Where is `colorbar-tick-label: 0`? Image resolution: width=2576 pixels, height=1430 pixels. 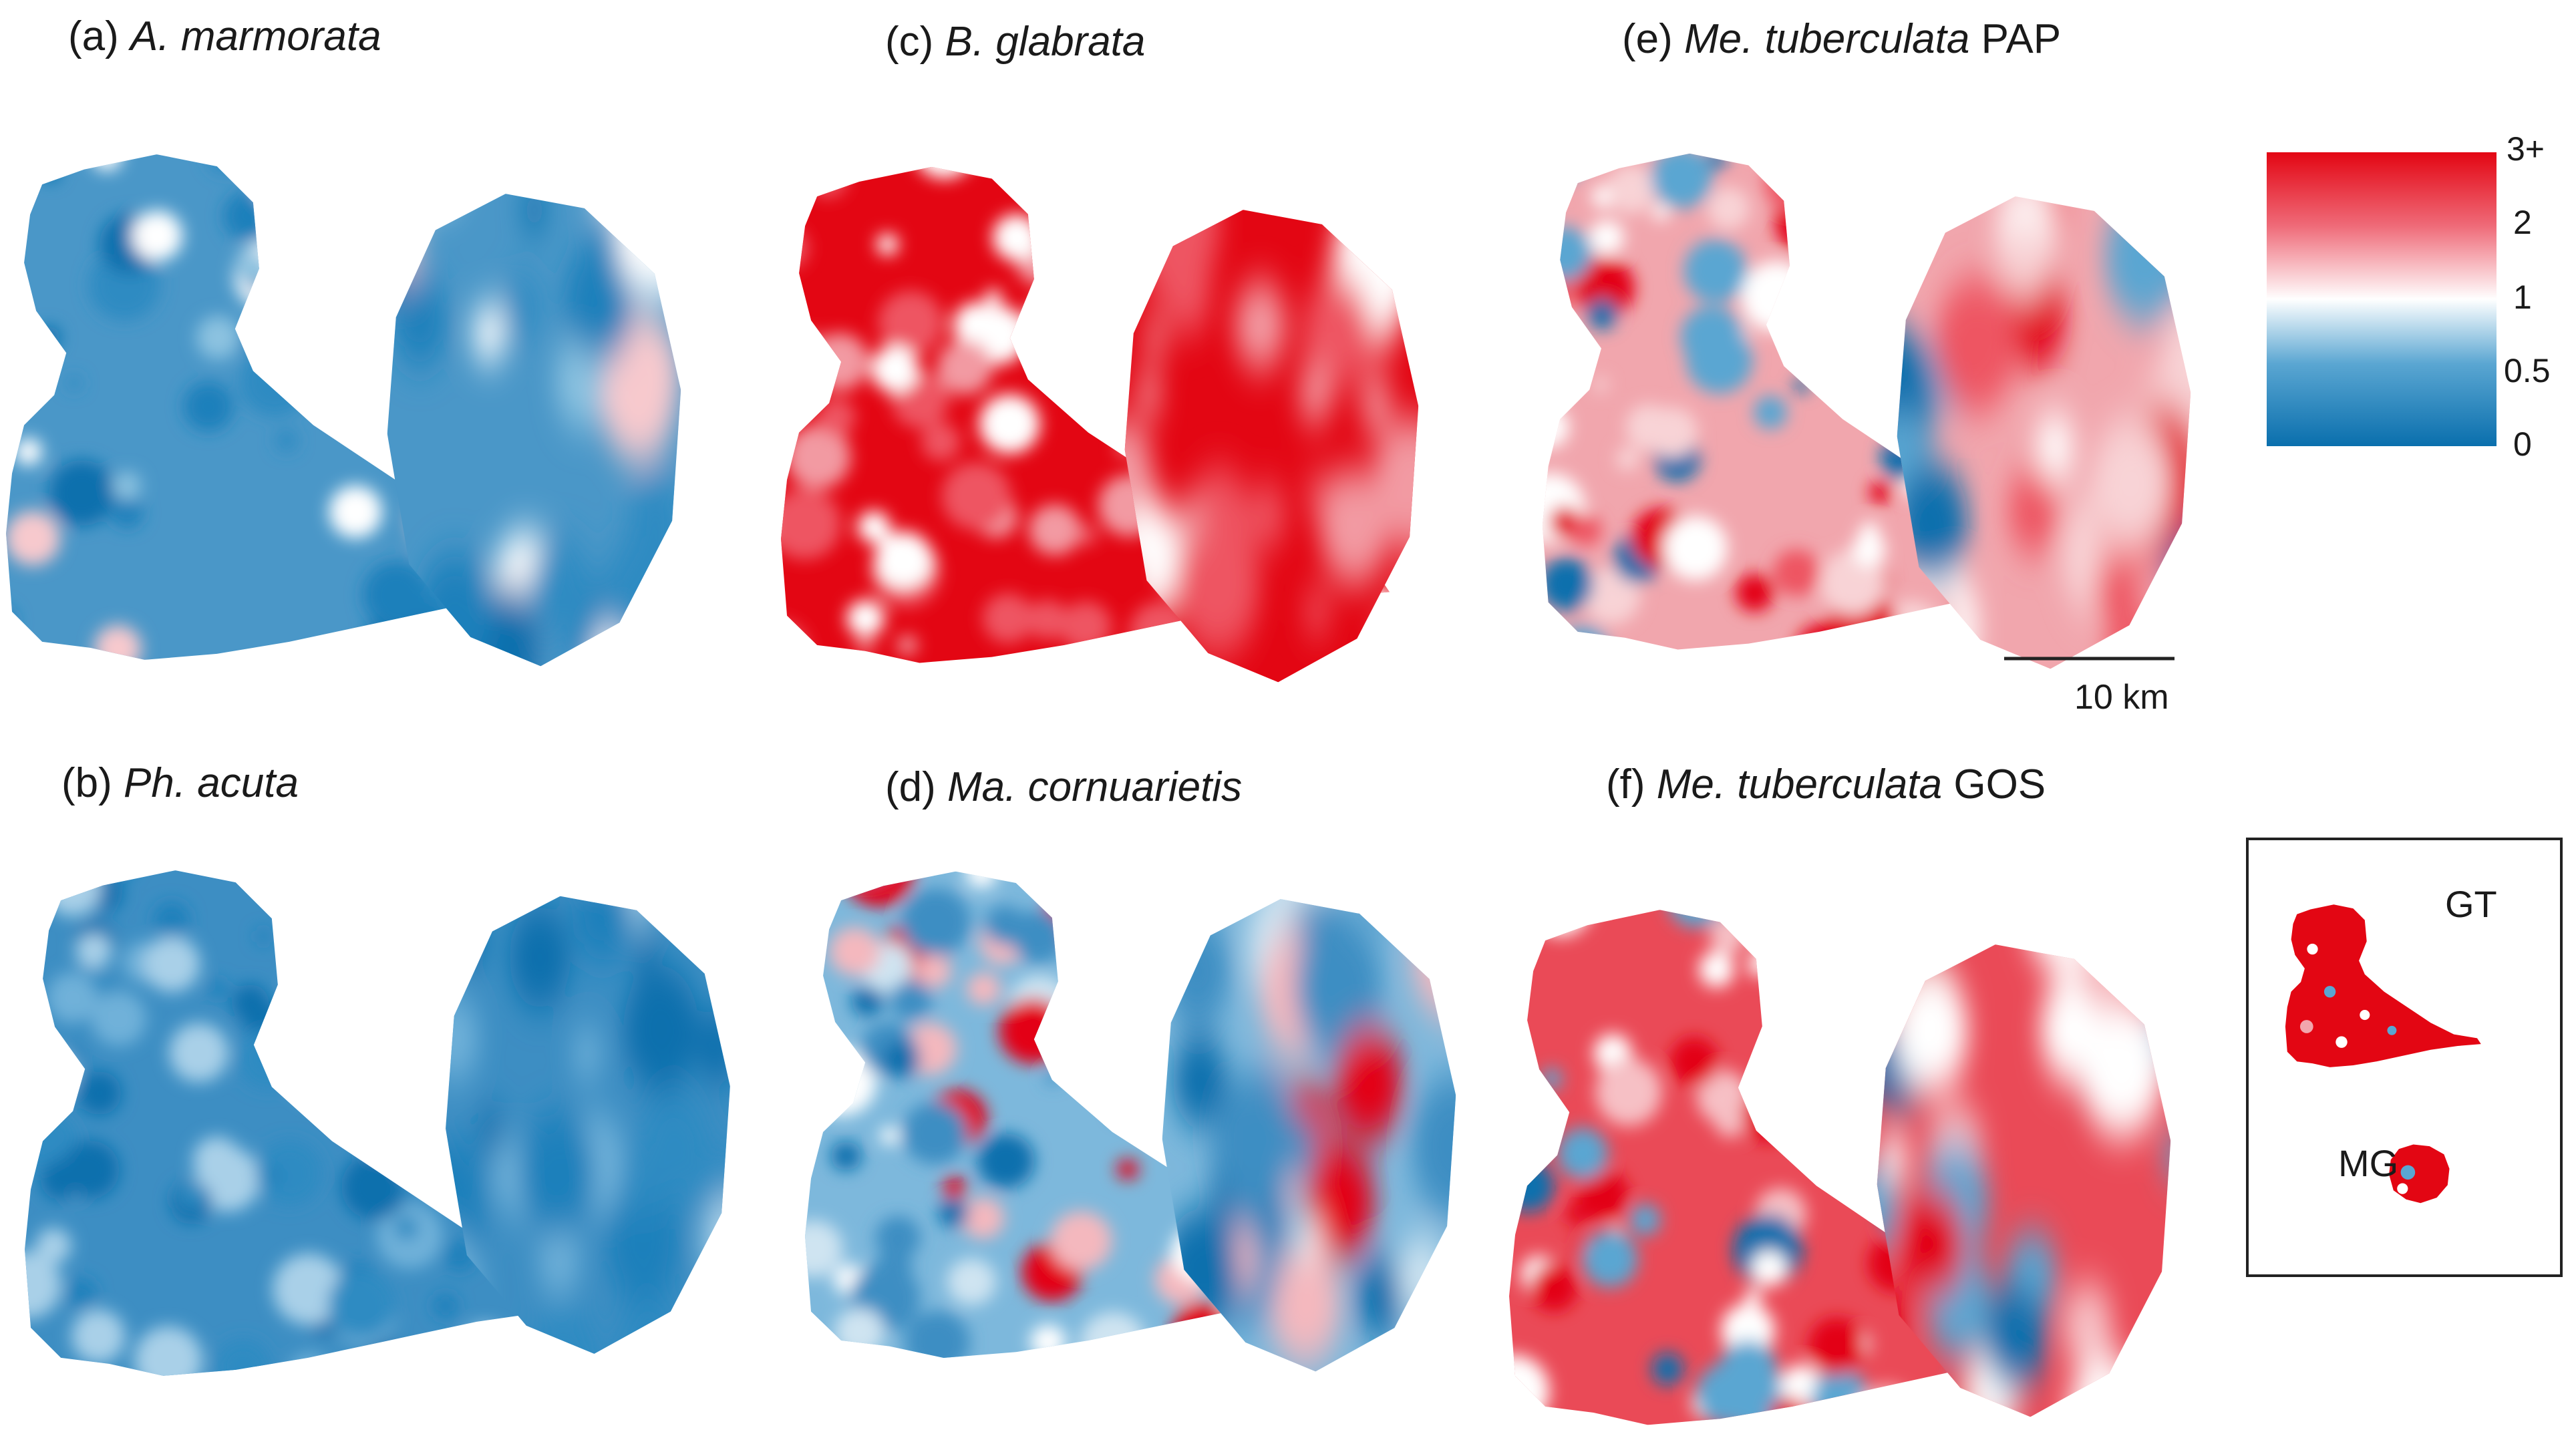
colorbar-tick-label: 0 is located at coordinates (2522, 444).